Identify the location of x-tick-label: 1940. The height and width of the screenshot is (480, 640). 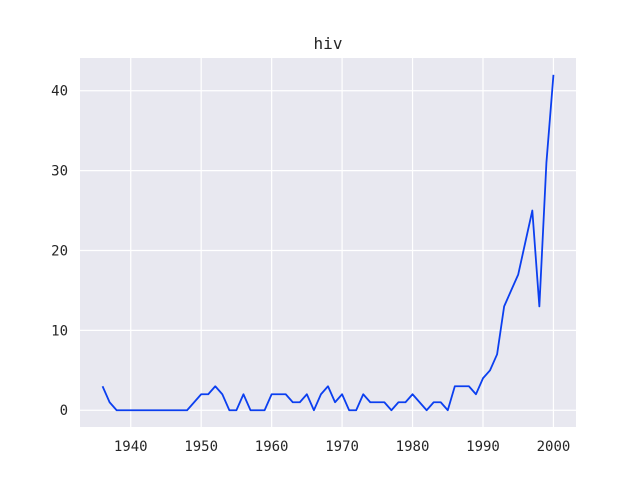
(131, 447).